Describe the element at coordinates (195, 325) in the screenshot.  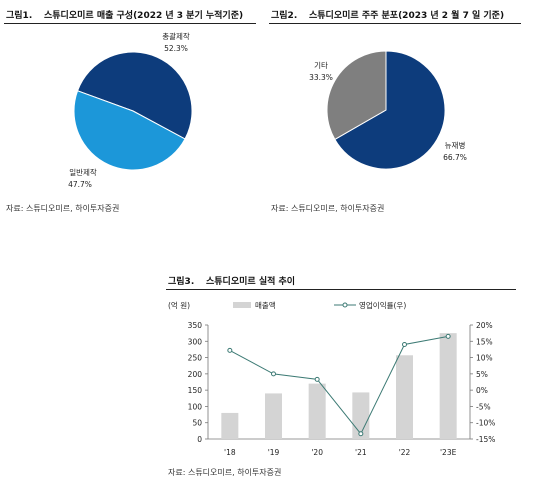
I see `fig3-left-tick-label: 350` at that location.